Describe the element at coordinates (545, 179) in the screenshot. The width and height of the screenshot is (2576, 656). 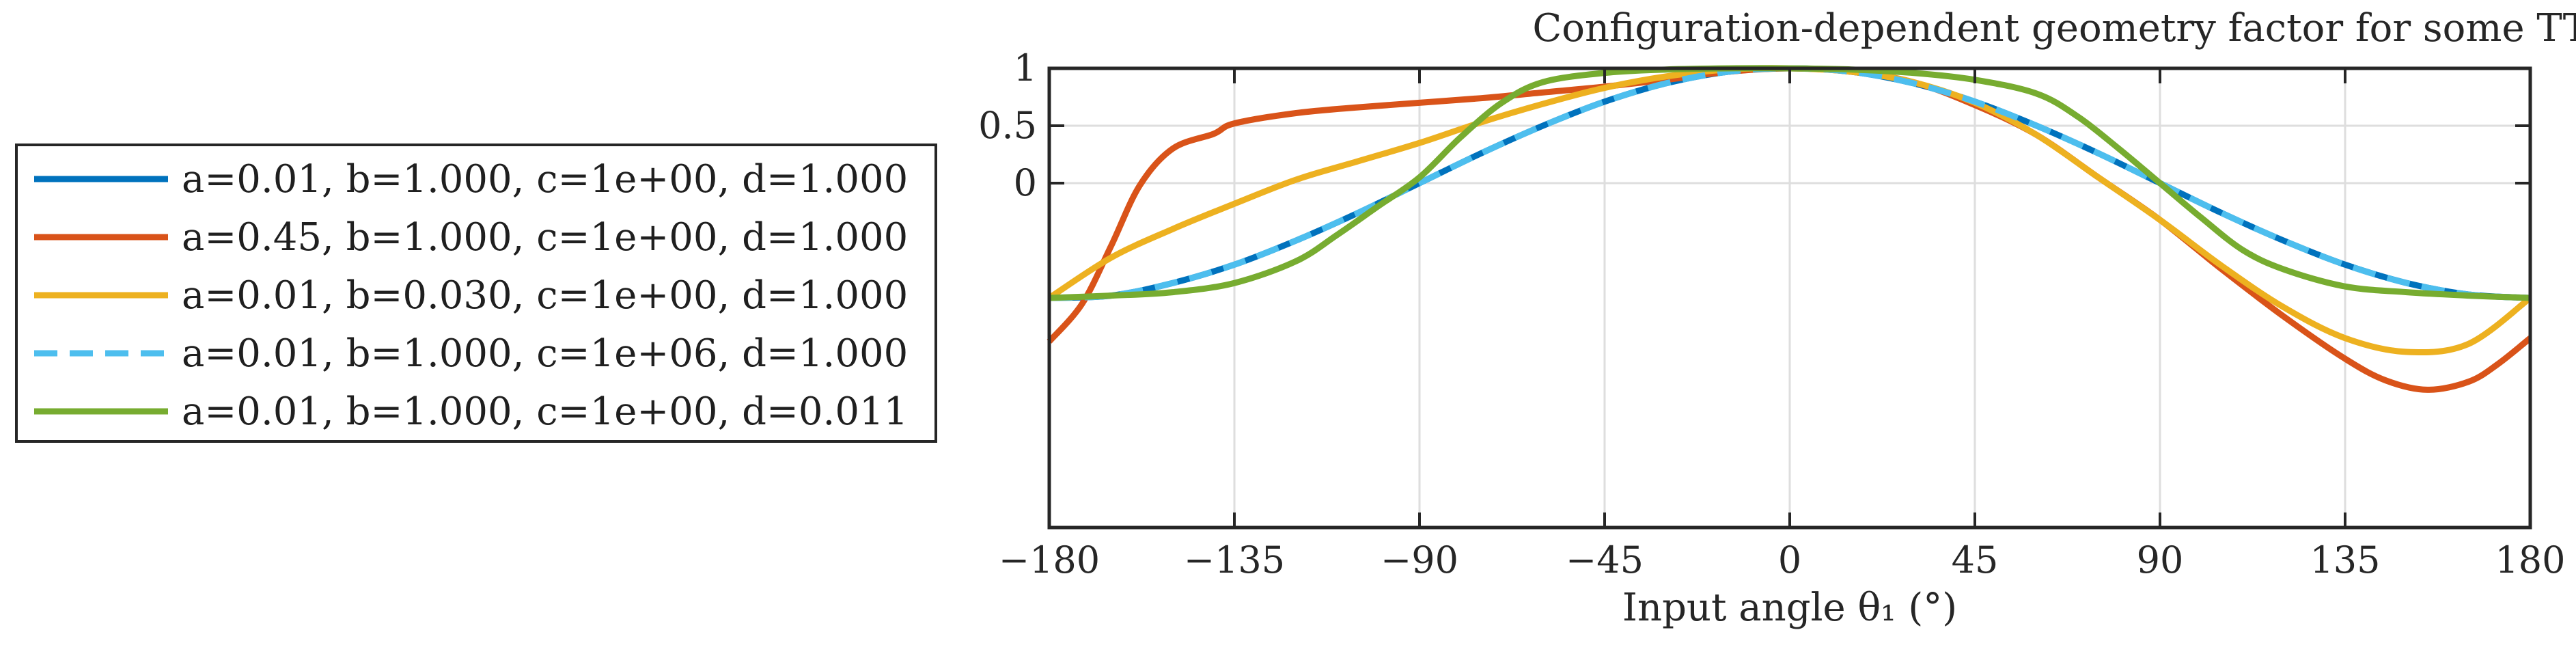
I see `legend-label-1: a=0.01, b=1.000, c=1e+00, d=1.000` at that location.